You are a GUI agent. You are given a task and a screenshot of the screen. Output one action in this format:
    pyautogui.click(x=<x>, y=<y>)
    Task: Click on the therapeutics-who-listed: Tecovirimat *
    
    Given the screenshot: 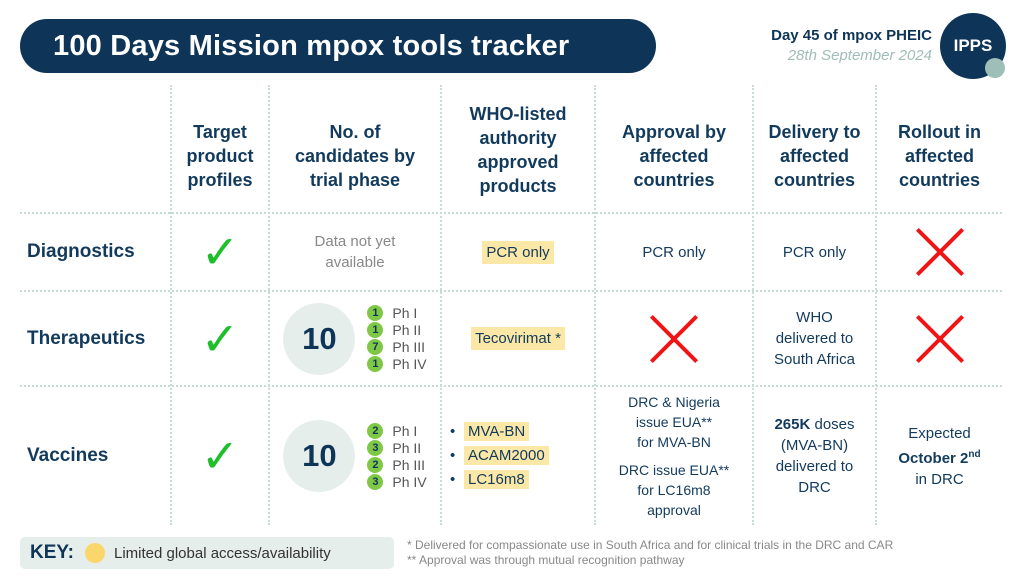 What is the action you would take?
    pyautogui.click(x=518, y=338)
    